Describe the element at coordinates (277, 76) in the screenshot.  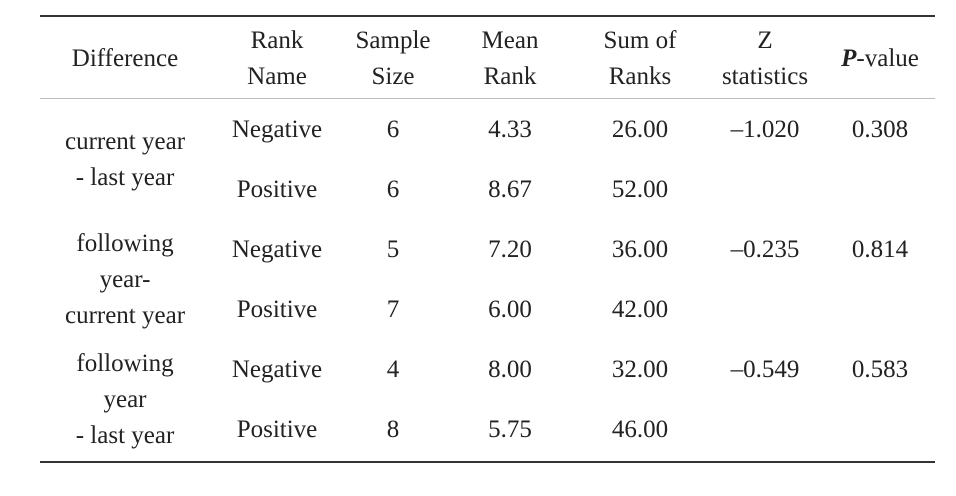
I see `header-text: Name` at that location.